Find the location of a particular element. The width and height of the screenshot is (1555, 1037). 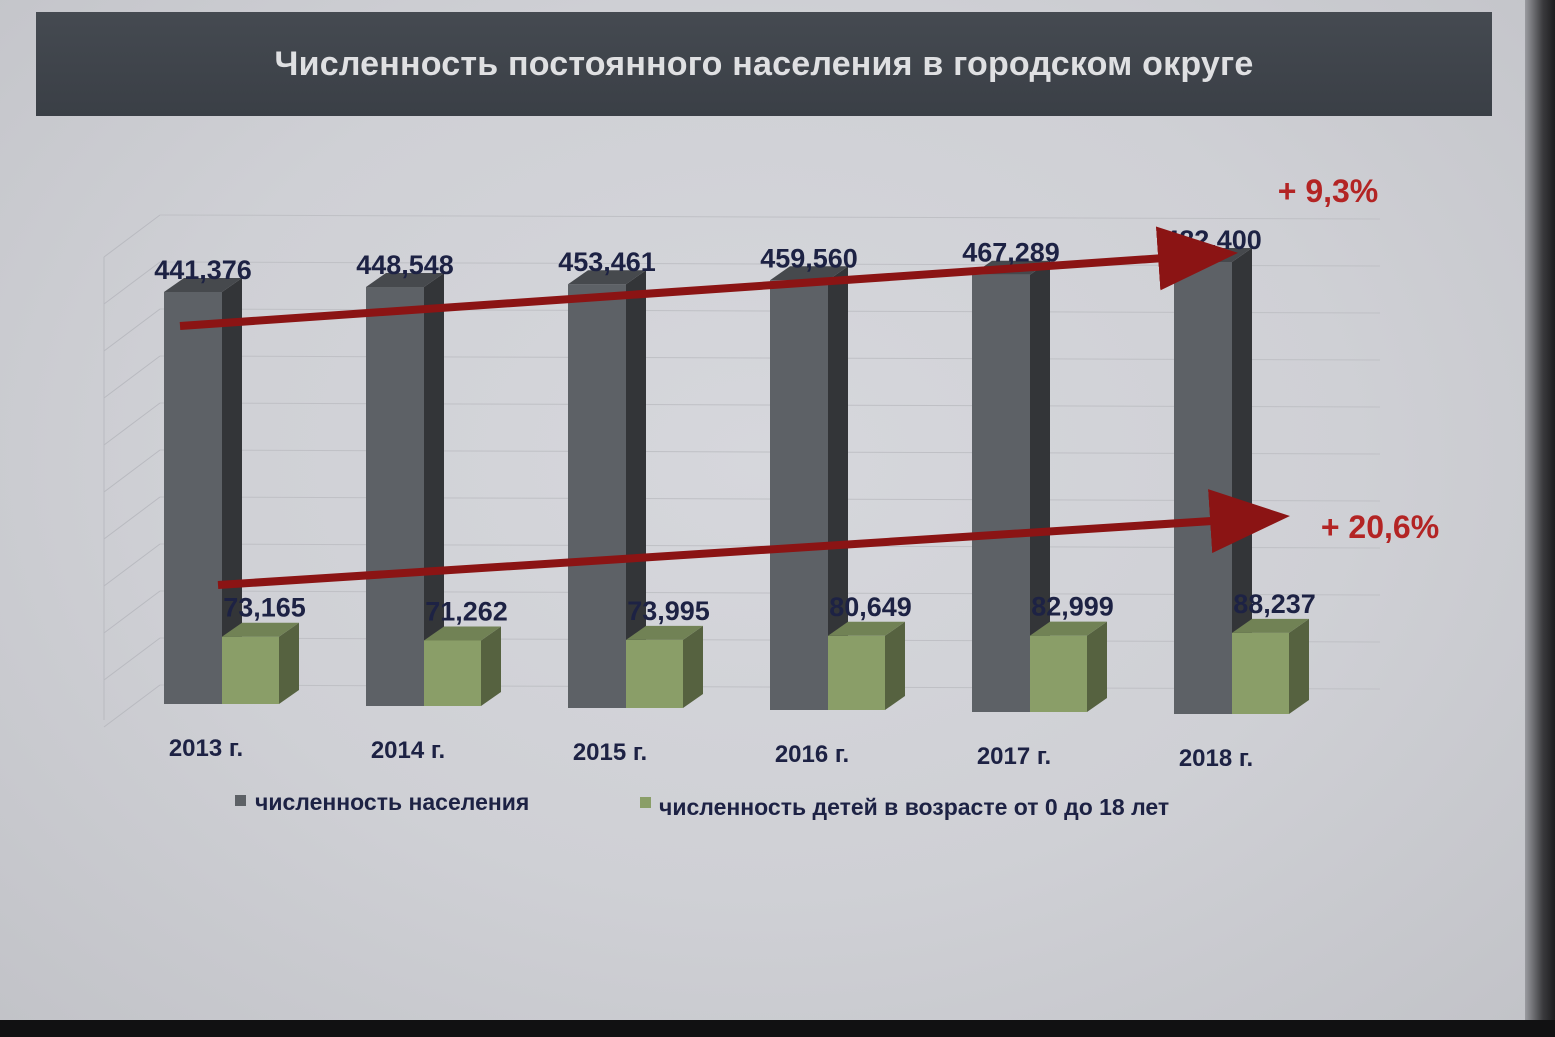

population-value-label: 459,560 is located at coordinates (809, 258).